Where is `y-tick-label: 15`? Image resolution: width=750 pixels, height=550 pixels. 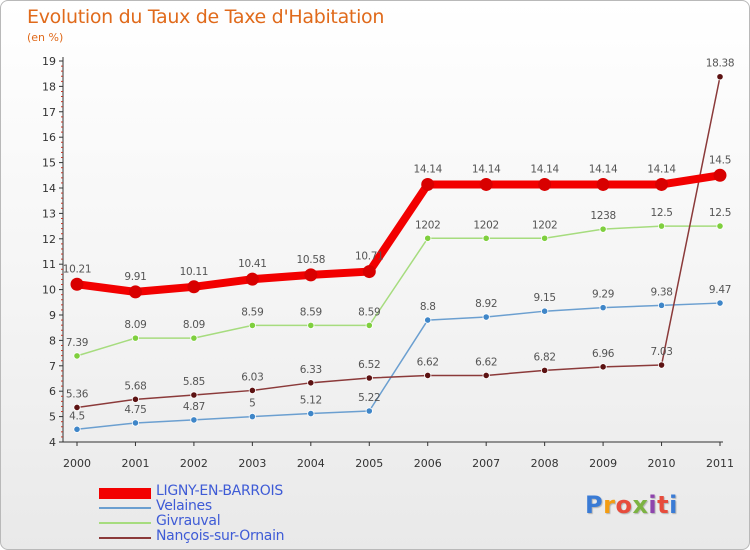
y-tick-label: 15 is located at coordinates (49, 163).